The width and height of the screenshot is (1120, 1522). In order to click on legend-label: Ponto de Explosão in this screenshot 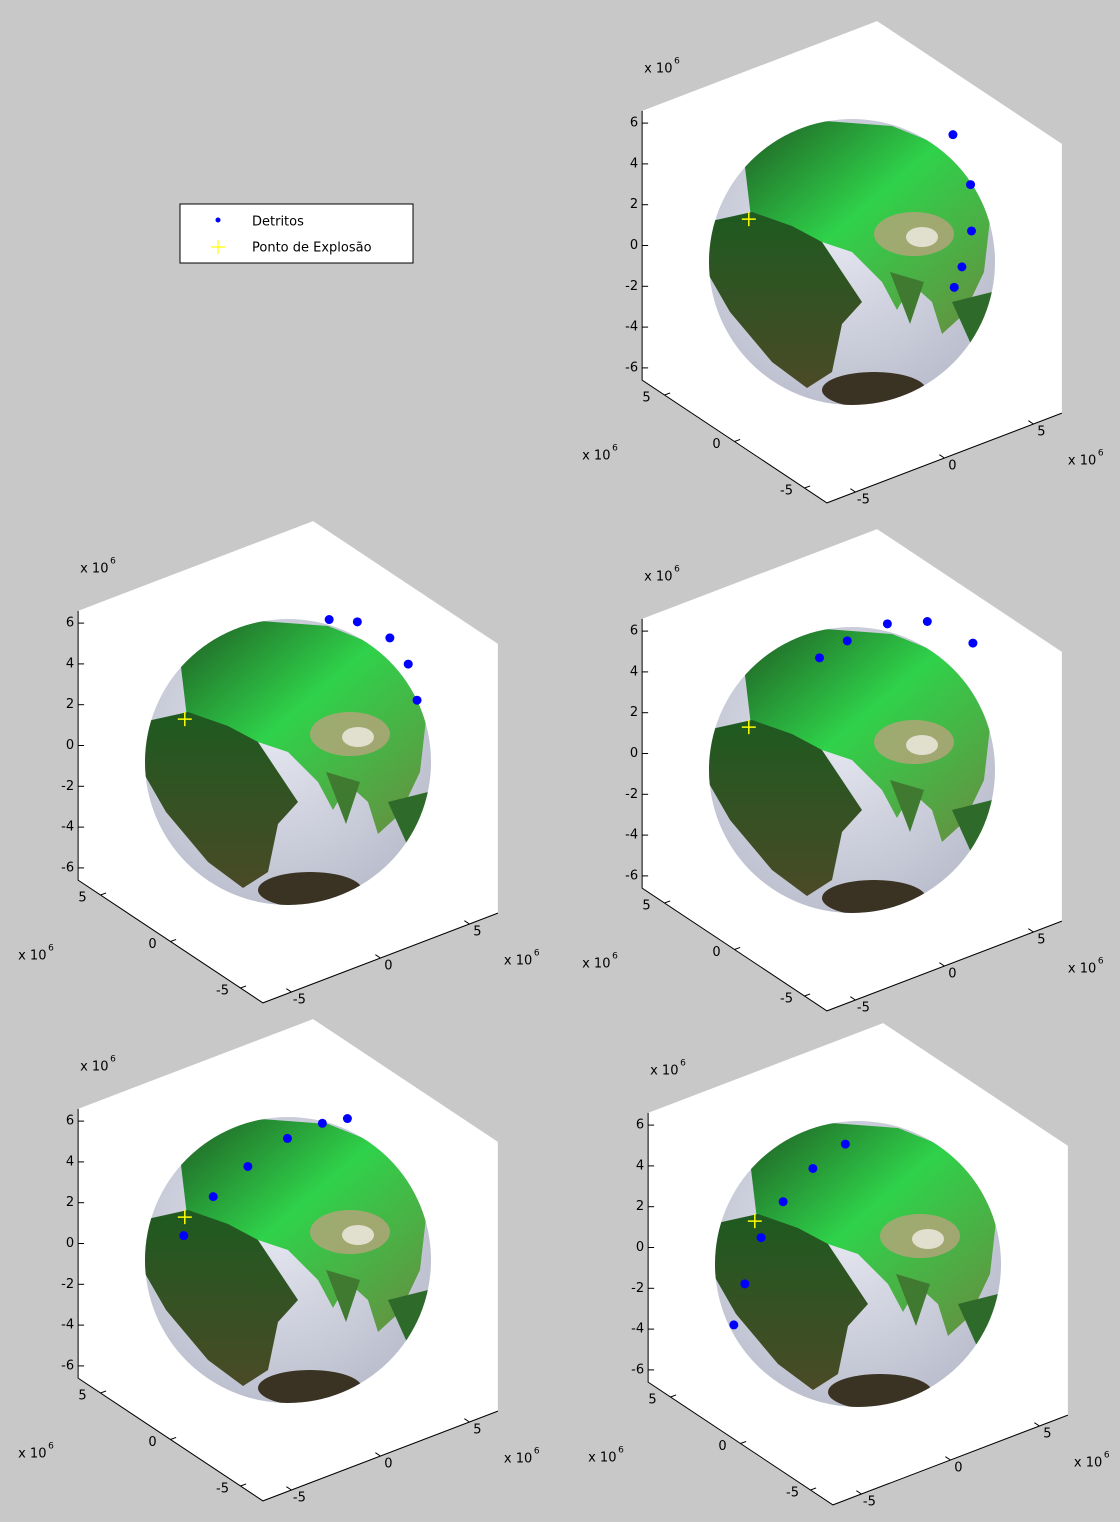, I will do `click(312, 248)`.